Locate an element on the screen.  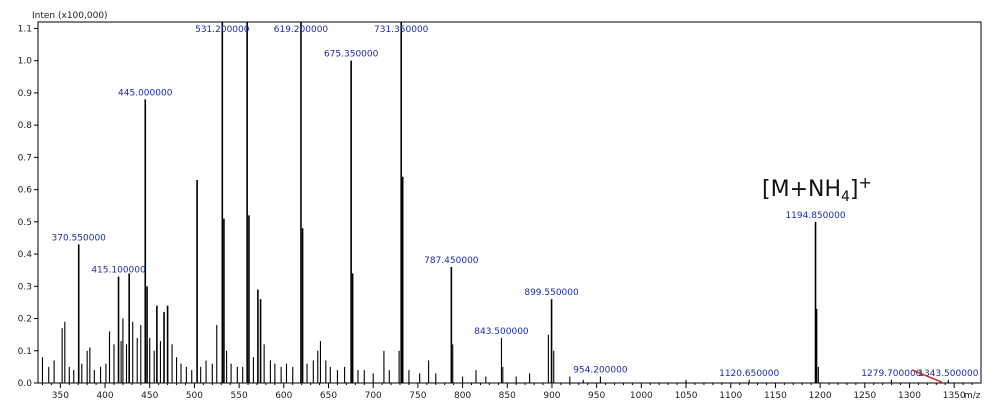
y-tick-label: 0.7 is located at coordinates (25, 158).